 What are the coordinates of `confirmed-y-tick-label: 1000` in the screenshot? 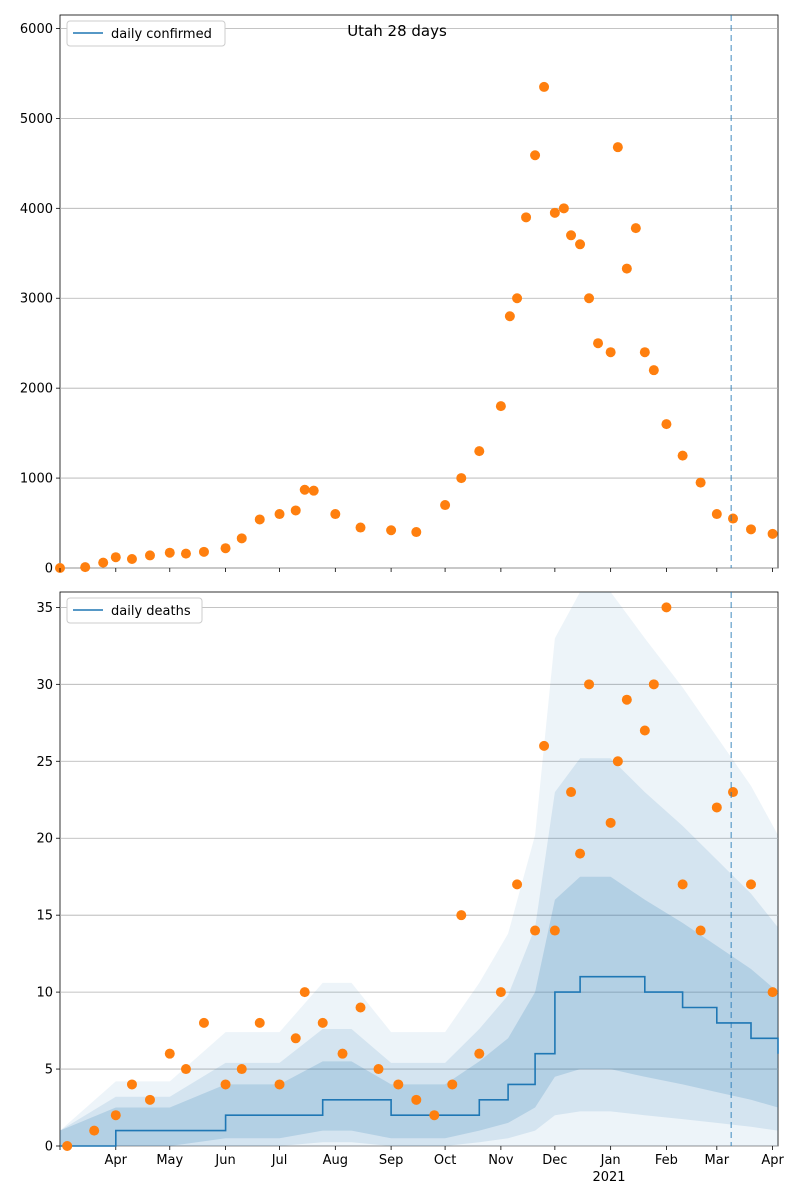 It's located at (36, 479).